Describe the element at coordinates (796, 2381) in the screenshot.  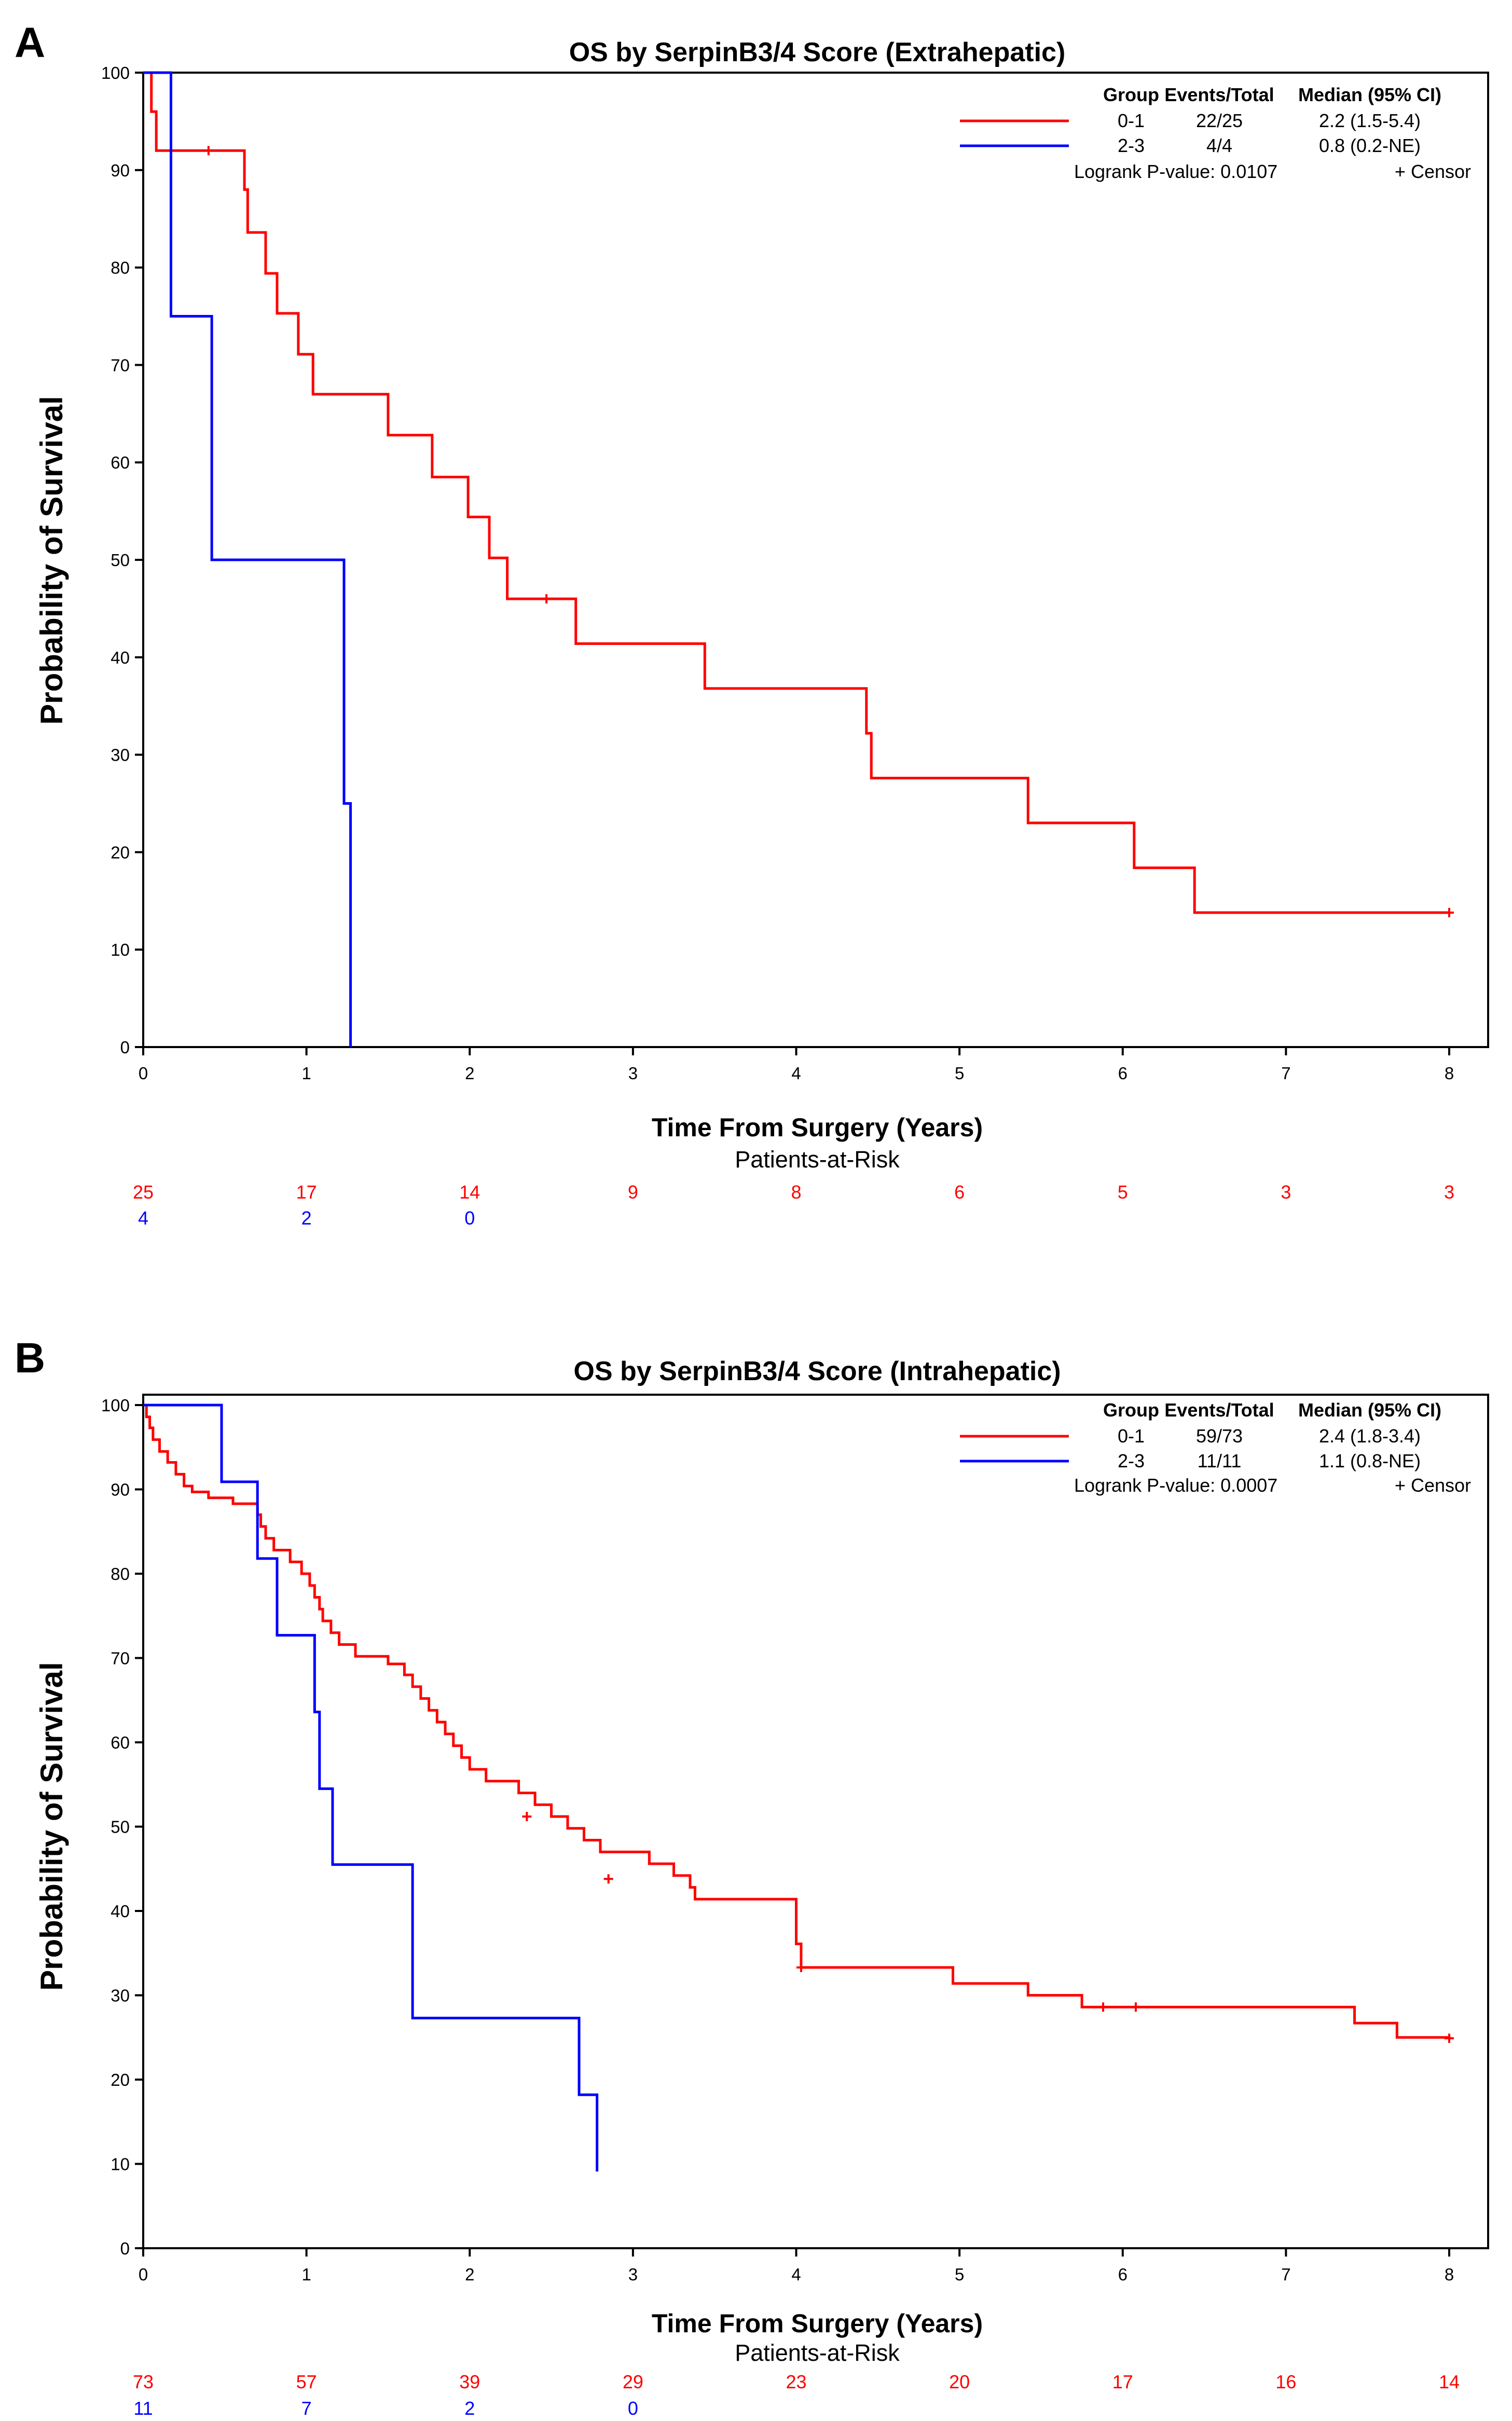
I see `risk-count-group-0-1: 23` at that location.